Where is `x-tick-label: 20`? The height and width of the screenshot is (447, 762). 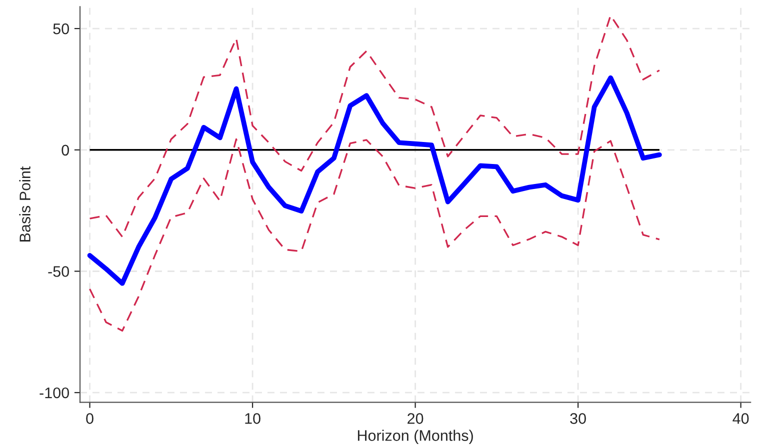 x-tick-label: 20 is located at coordinates (416, 418).